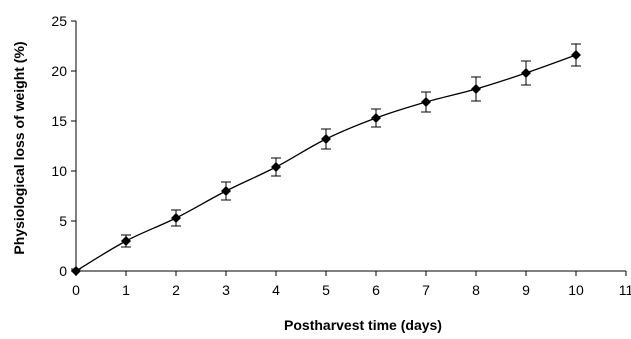  What do you see at coordinates (351, 284) in the screenshot?
I see `x-axis-ticks: 0 1 2 3 4 5 6 7 8 9 10 11` at bounding box center [351, 284].